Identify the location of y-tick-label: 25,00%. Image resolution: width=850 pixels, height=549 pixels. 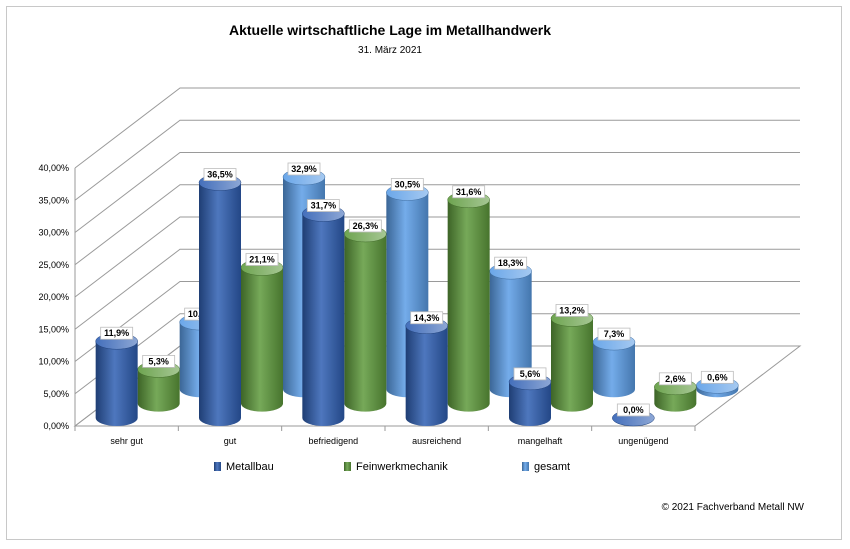
(53, 265).